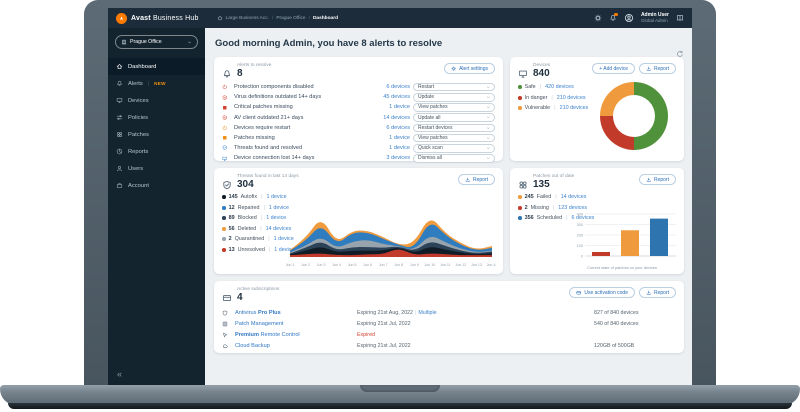 This screenshot has height=412, width=800. I want to click on use-activation-code-button: Use activation code, so click(602, 292).